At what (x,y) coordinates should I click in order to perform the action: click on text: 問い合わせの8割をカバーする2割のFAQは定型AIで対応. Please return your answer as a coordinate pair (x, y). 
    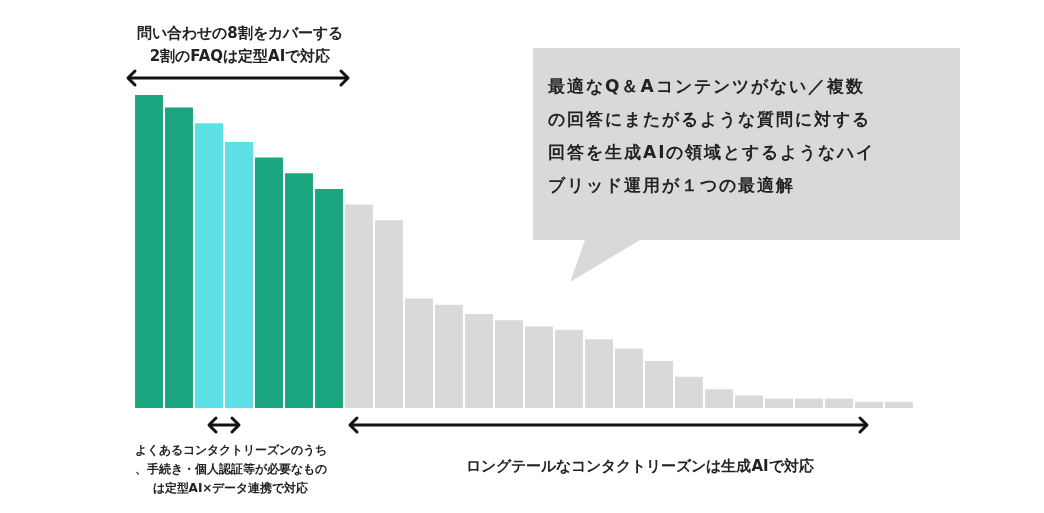
    Looking at the image, I should click on (240, 45).